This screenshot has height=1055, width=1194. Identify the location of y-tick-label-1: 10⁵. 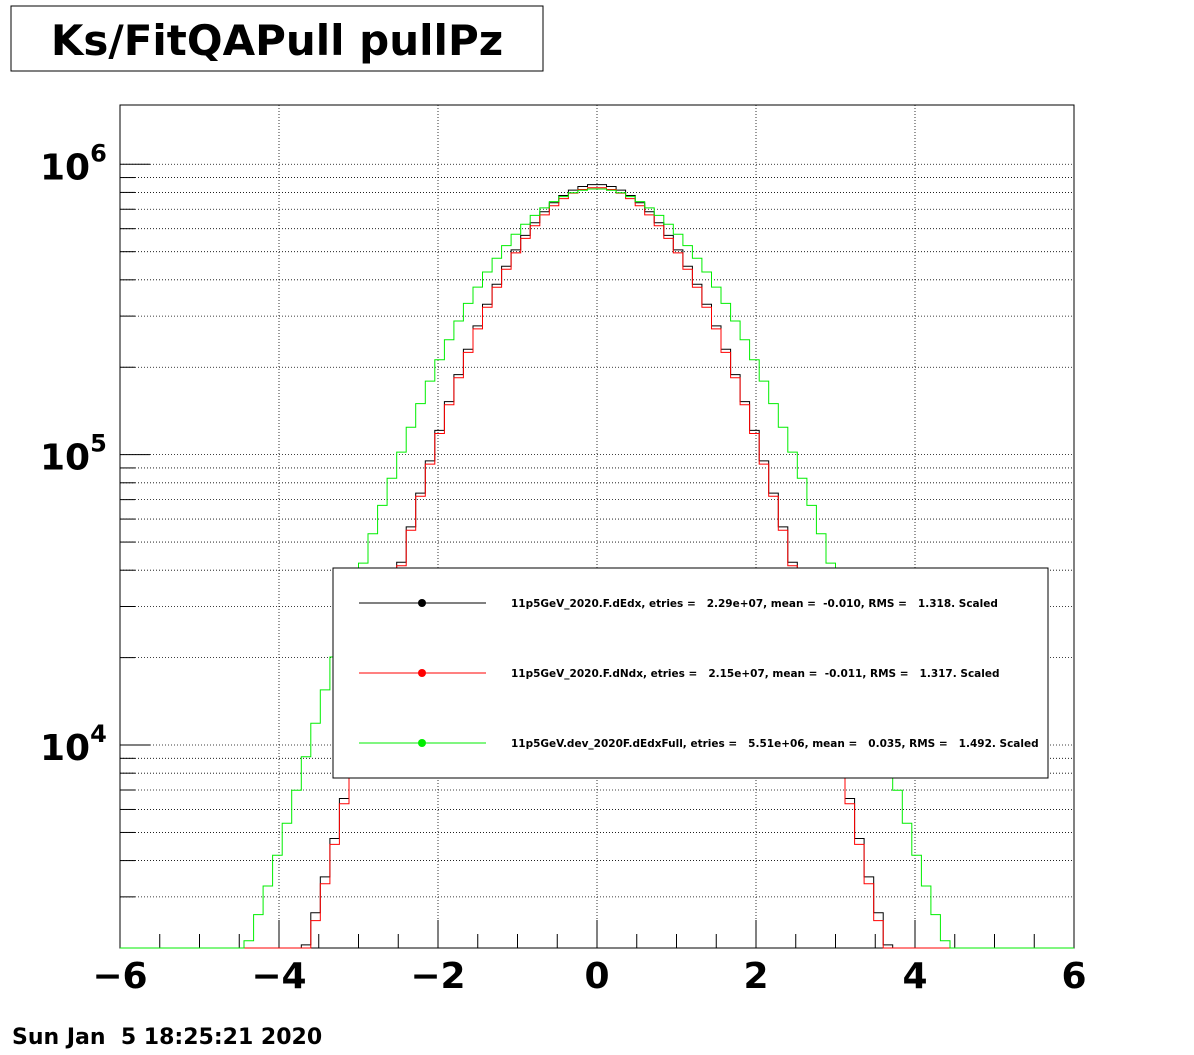
(73, 454).